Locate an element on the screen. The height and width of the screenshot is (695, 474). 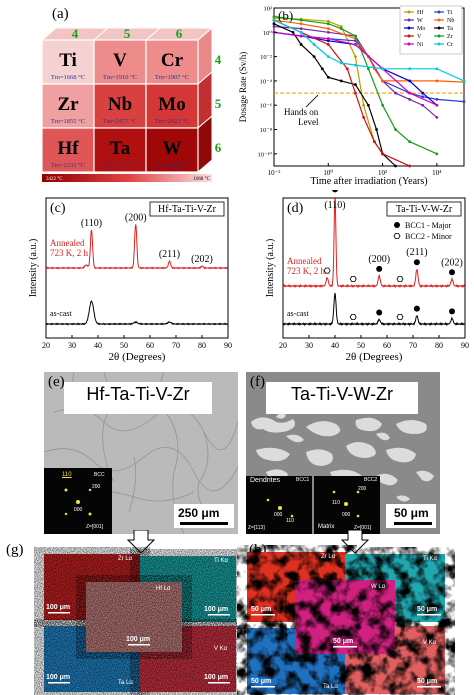
group-number-6: 6 is located at coordinates (179, 33).